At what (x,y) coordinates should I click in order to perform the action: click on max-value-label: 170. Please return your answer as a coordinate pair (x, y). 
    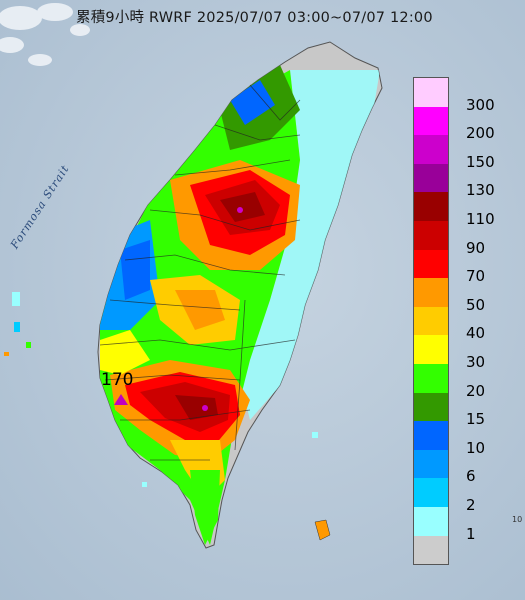
    Looking at the image, I should click on (117, 380).